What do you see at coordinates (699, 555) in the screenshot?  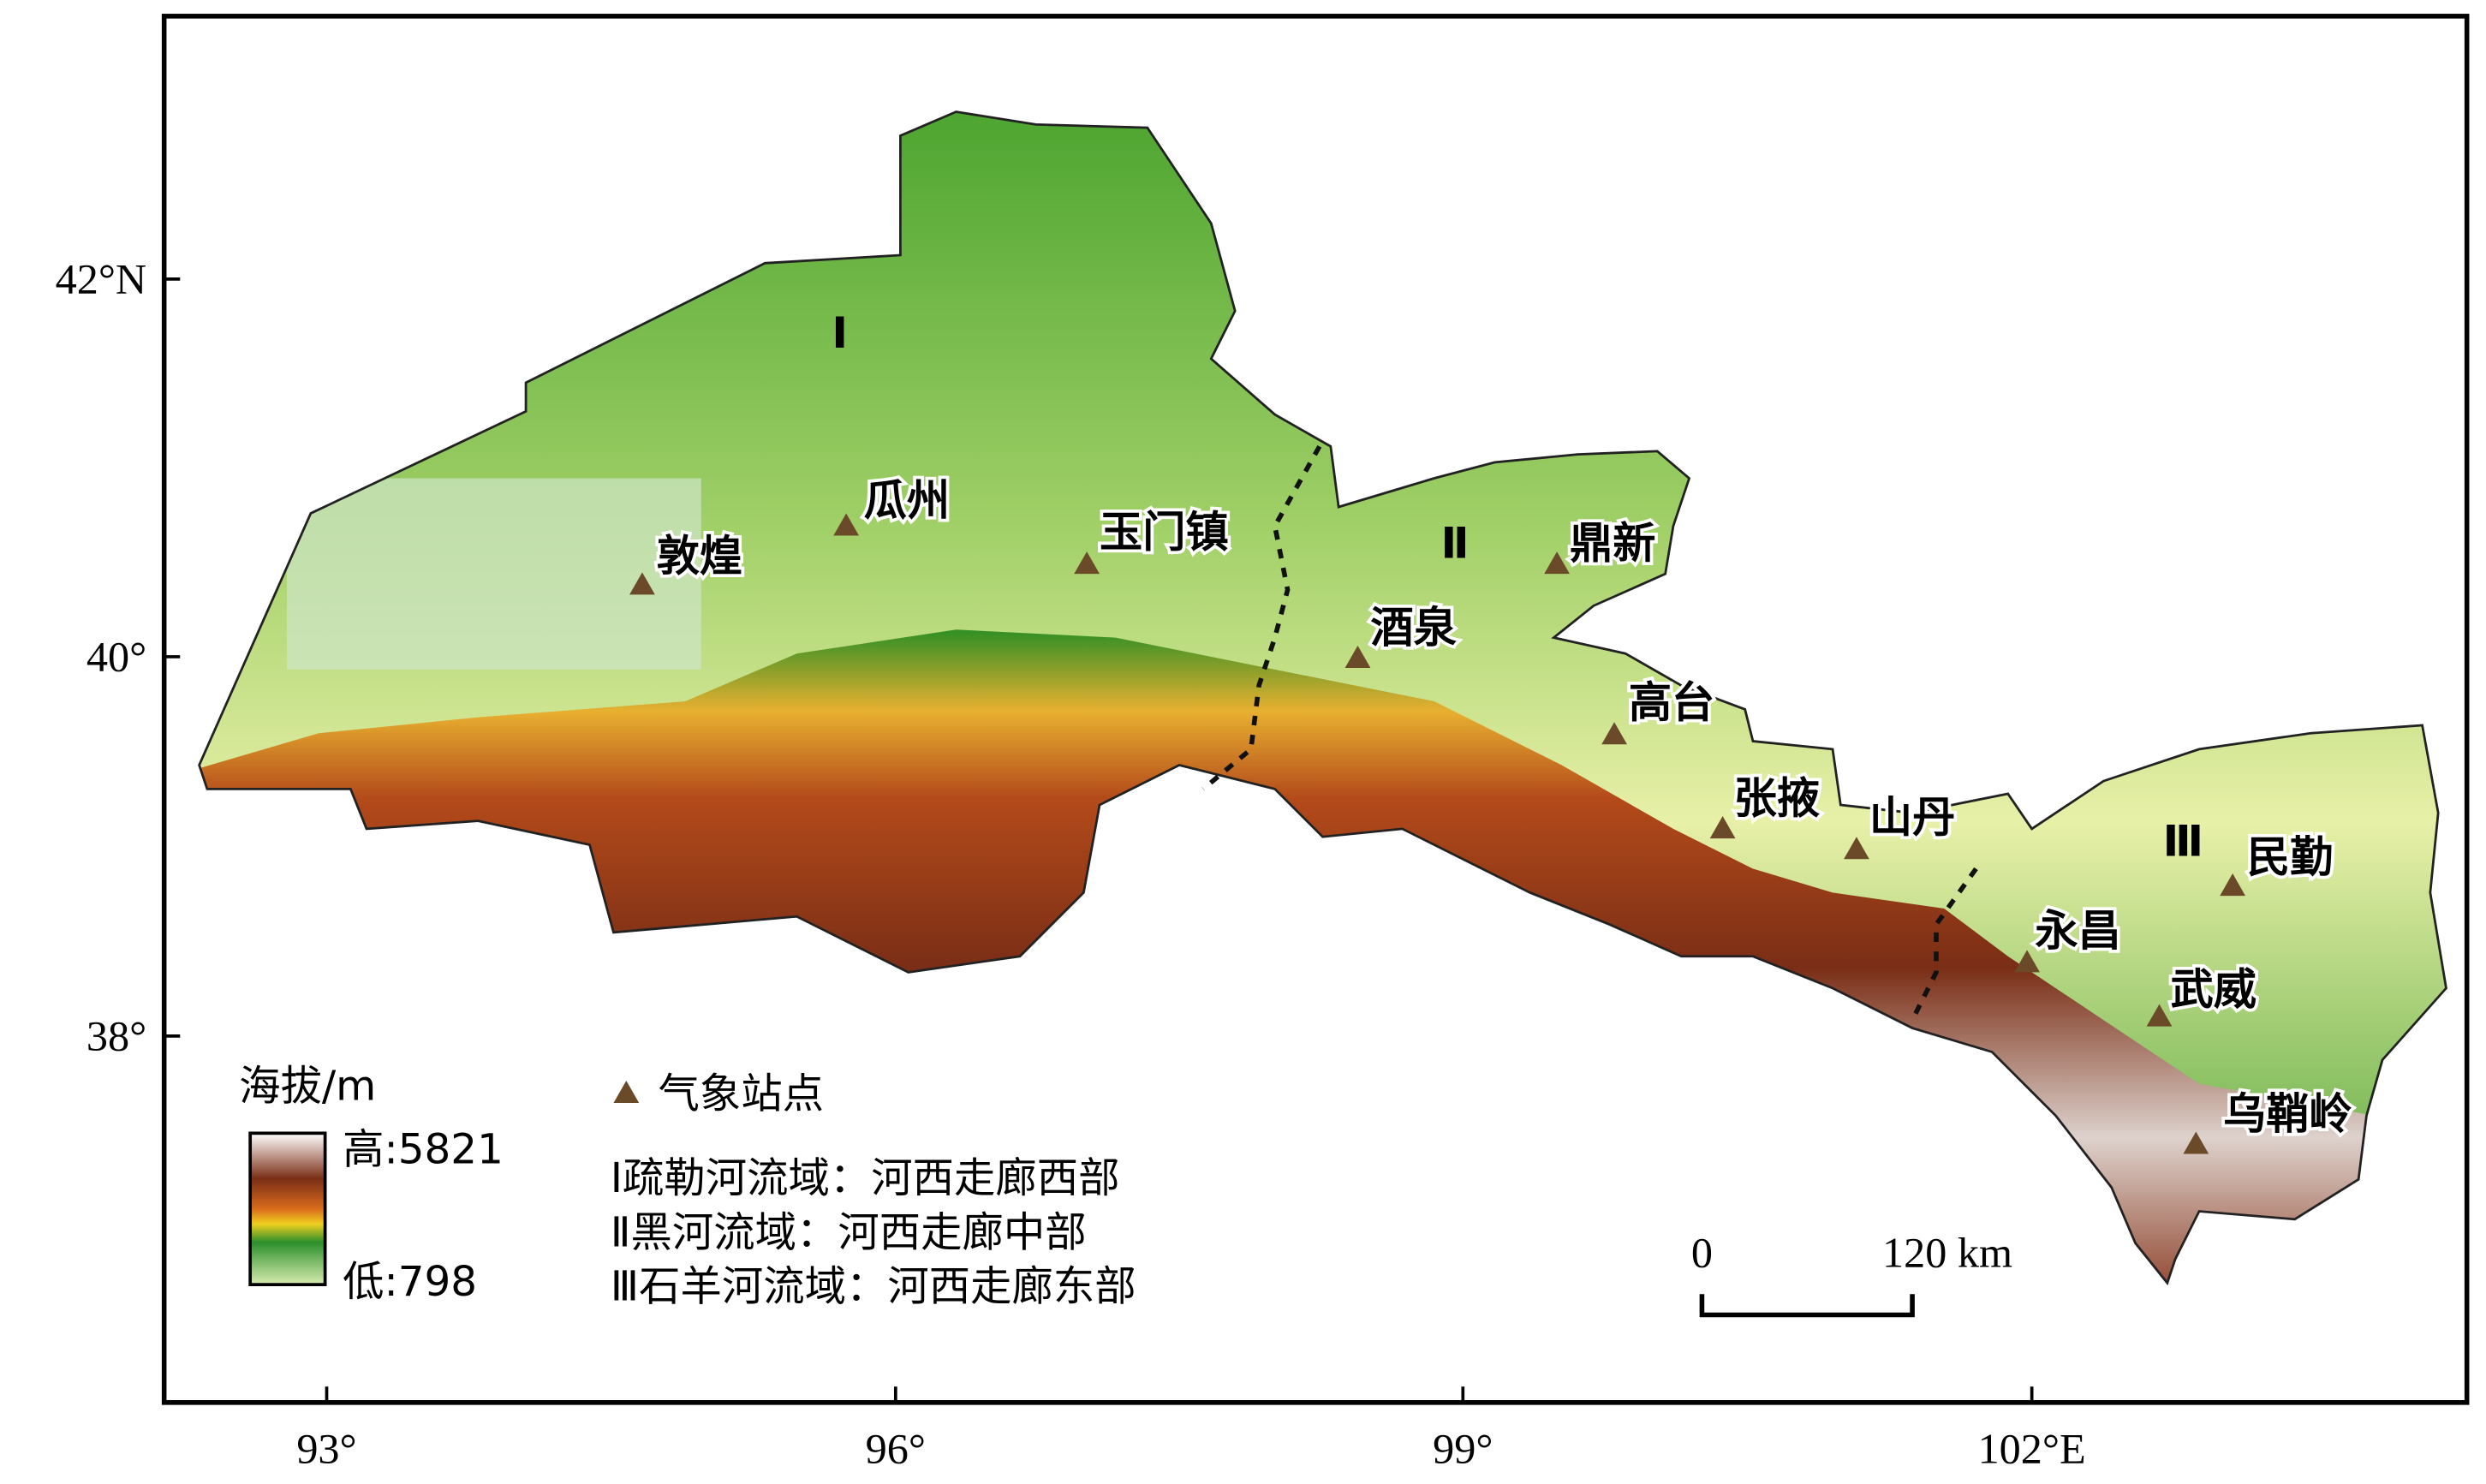 I see `station-label: 敦煌` at bounding box center [699, 555].